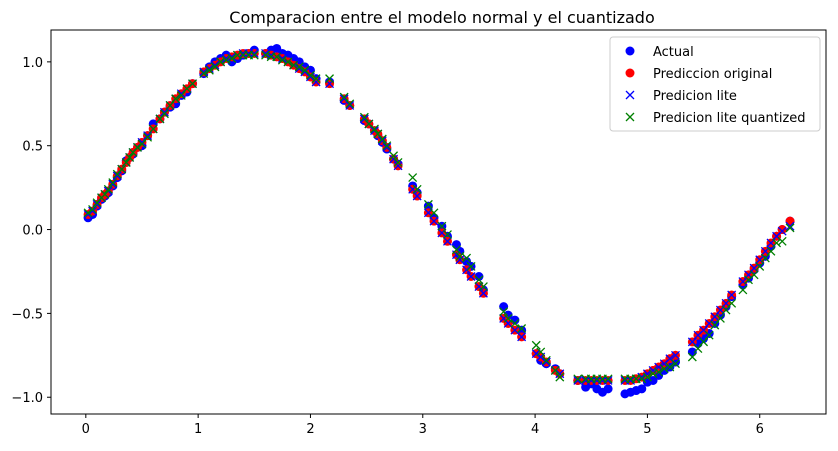  I want to click on x-tick-label: 5, so click(647, 429).